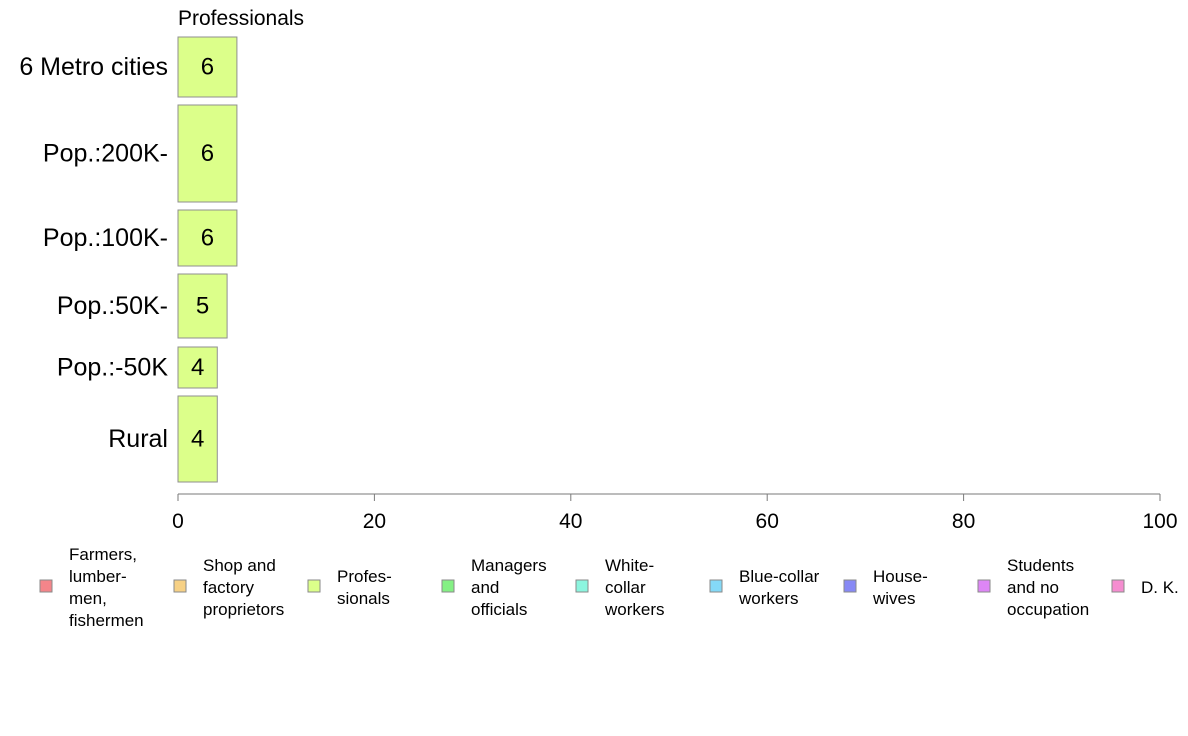 Image resolution: width=1188 pixels, height=736 pixels. Describe the element at coordinates (1033, 587) in the screenshot. I see `legend-label-7-line-1: and no` at that location.